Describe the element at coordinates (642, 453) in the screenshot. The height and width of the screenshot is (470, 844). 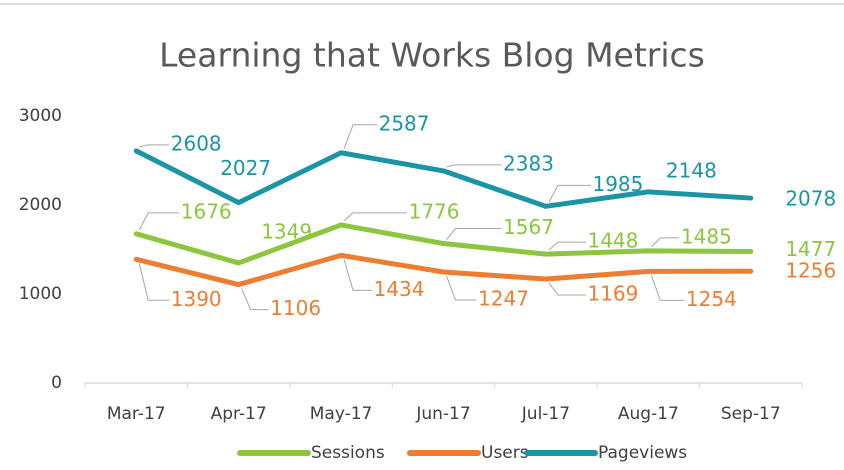
I see `legend-label: Pageviews` at that location.